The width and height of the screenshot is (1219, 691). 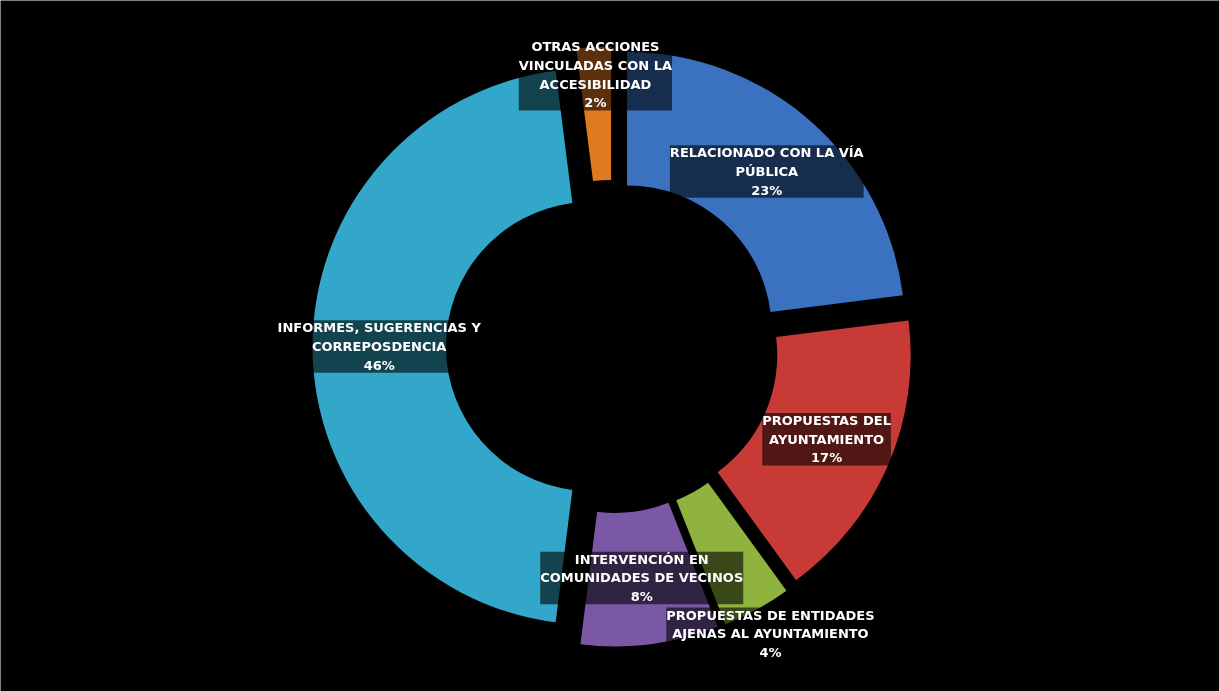 What do you see at coordinates (642, 568) in the screenshot?
I see `slice-label: INTERVENCIÓN EN COMUNIDADES DE VECINOS` at bounding box center [642, 568].